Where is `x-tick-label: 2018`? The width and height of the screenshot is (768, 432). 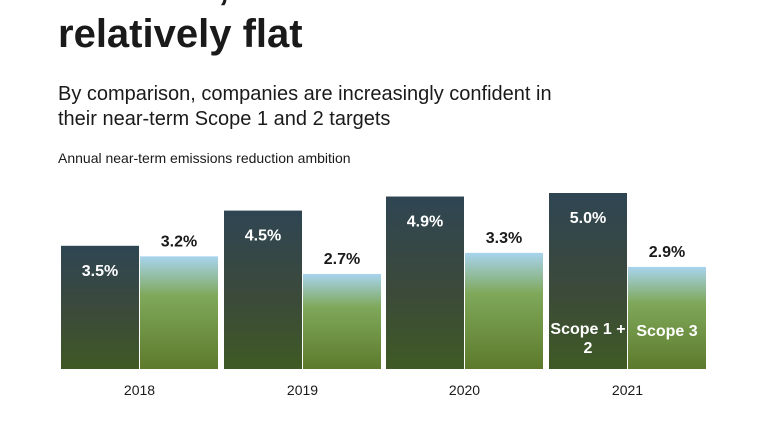
x-tick-label: 2018 is located at coordinates (139, 390).